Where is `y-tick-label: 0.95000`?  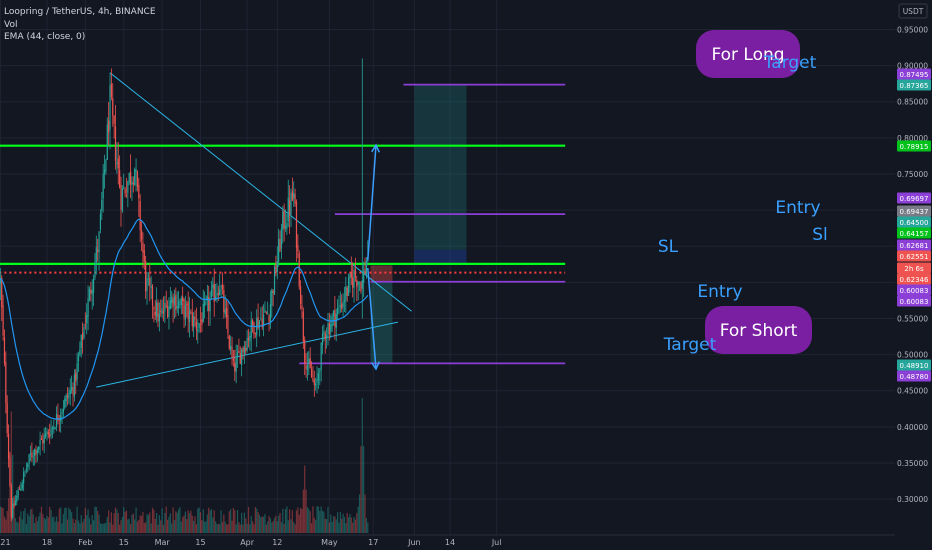
y-tick-label: 0.95000 is located at coordinates (912, 29).